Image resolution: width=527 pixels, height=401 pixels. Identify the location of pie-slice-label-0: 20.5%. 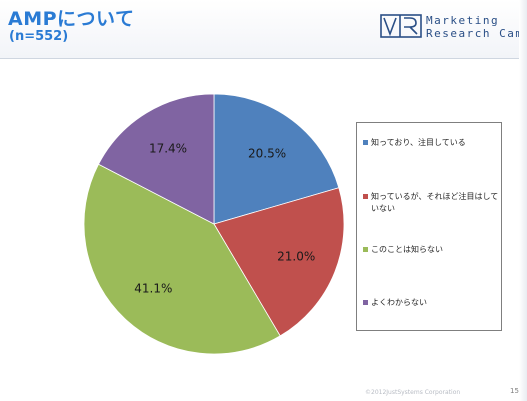
(267, 153).